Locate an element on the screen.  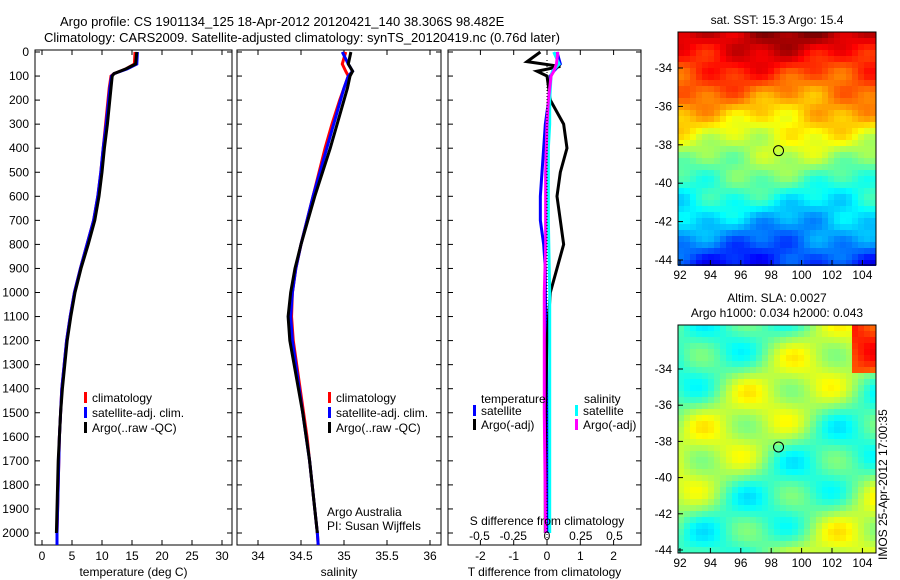
series-climatology is located at coordinates (96, 298).